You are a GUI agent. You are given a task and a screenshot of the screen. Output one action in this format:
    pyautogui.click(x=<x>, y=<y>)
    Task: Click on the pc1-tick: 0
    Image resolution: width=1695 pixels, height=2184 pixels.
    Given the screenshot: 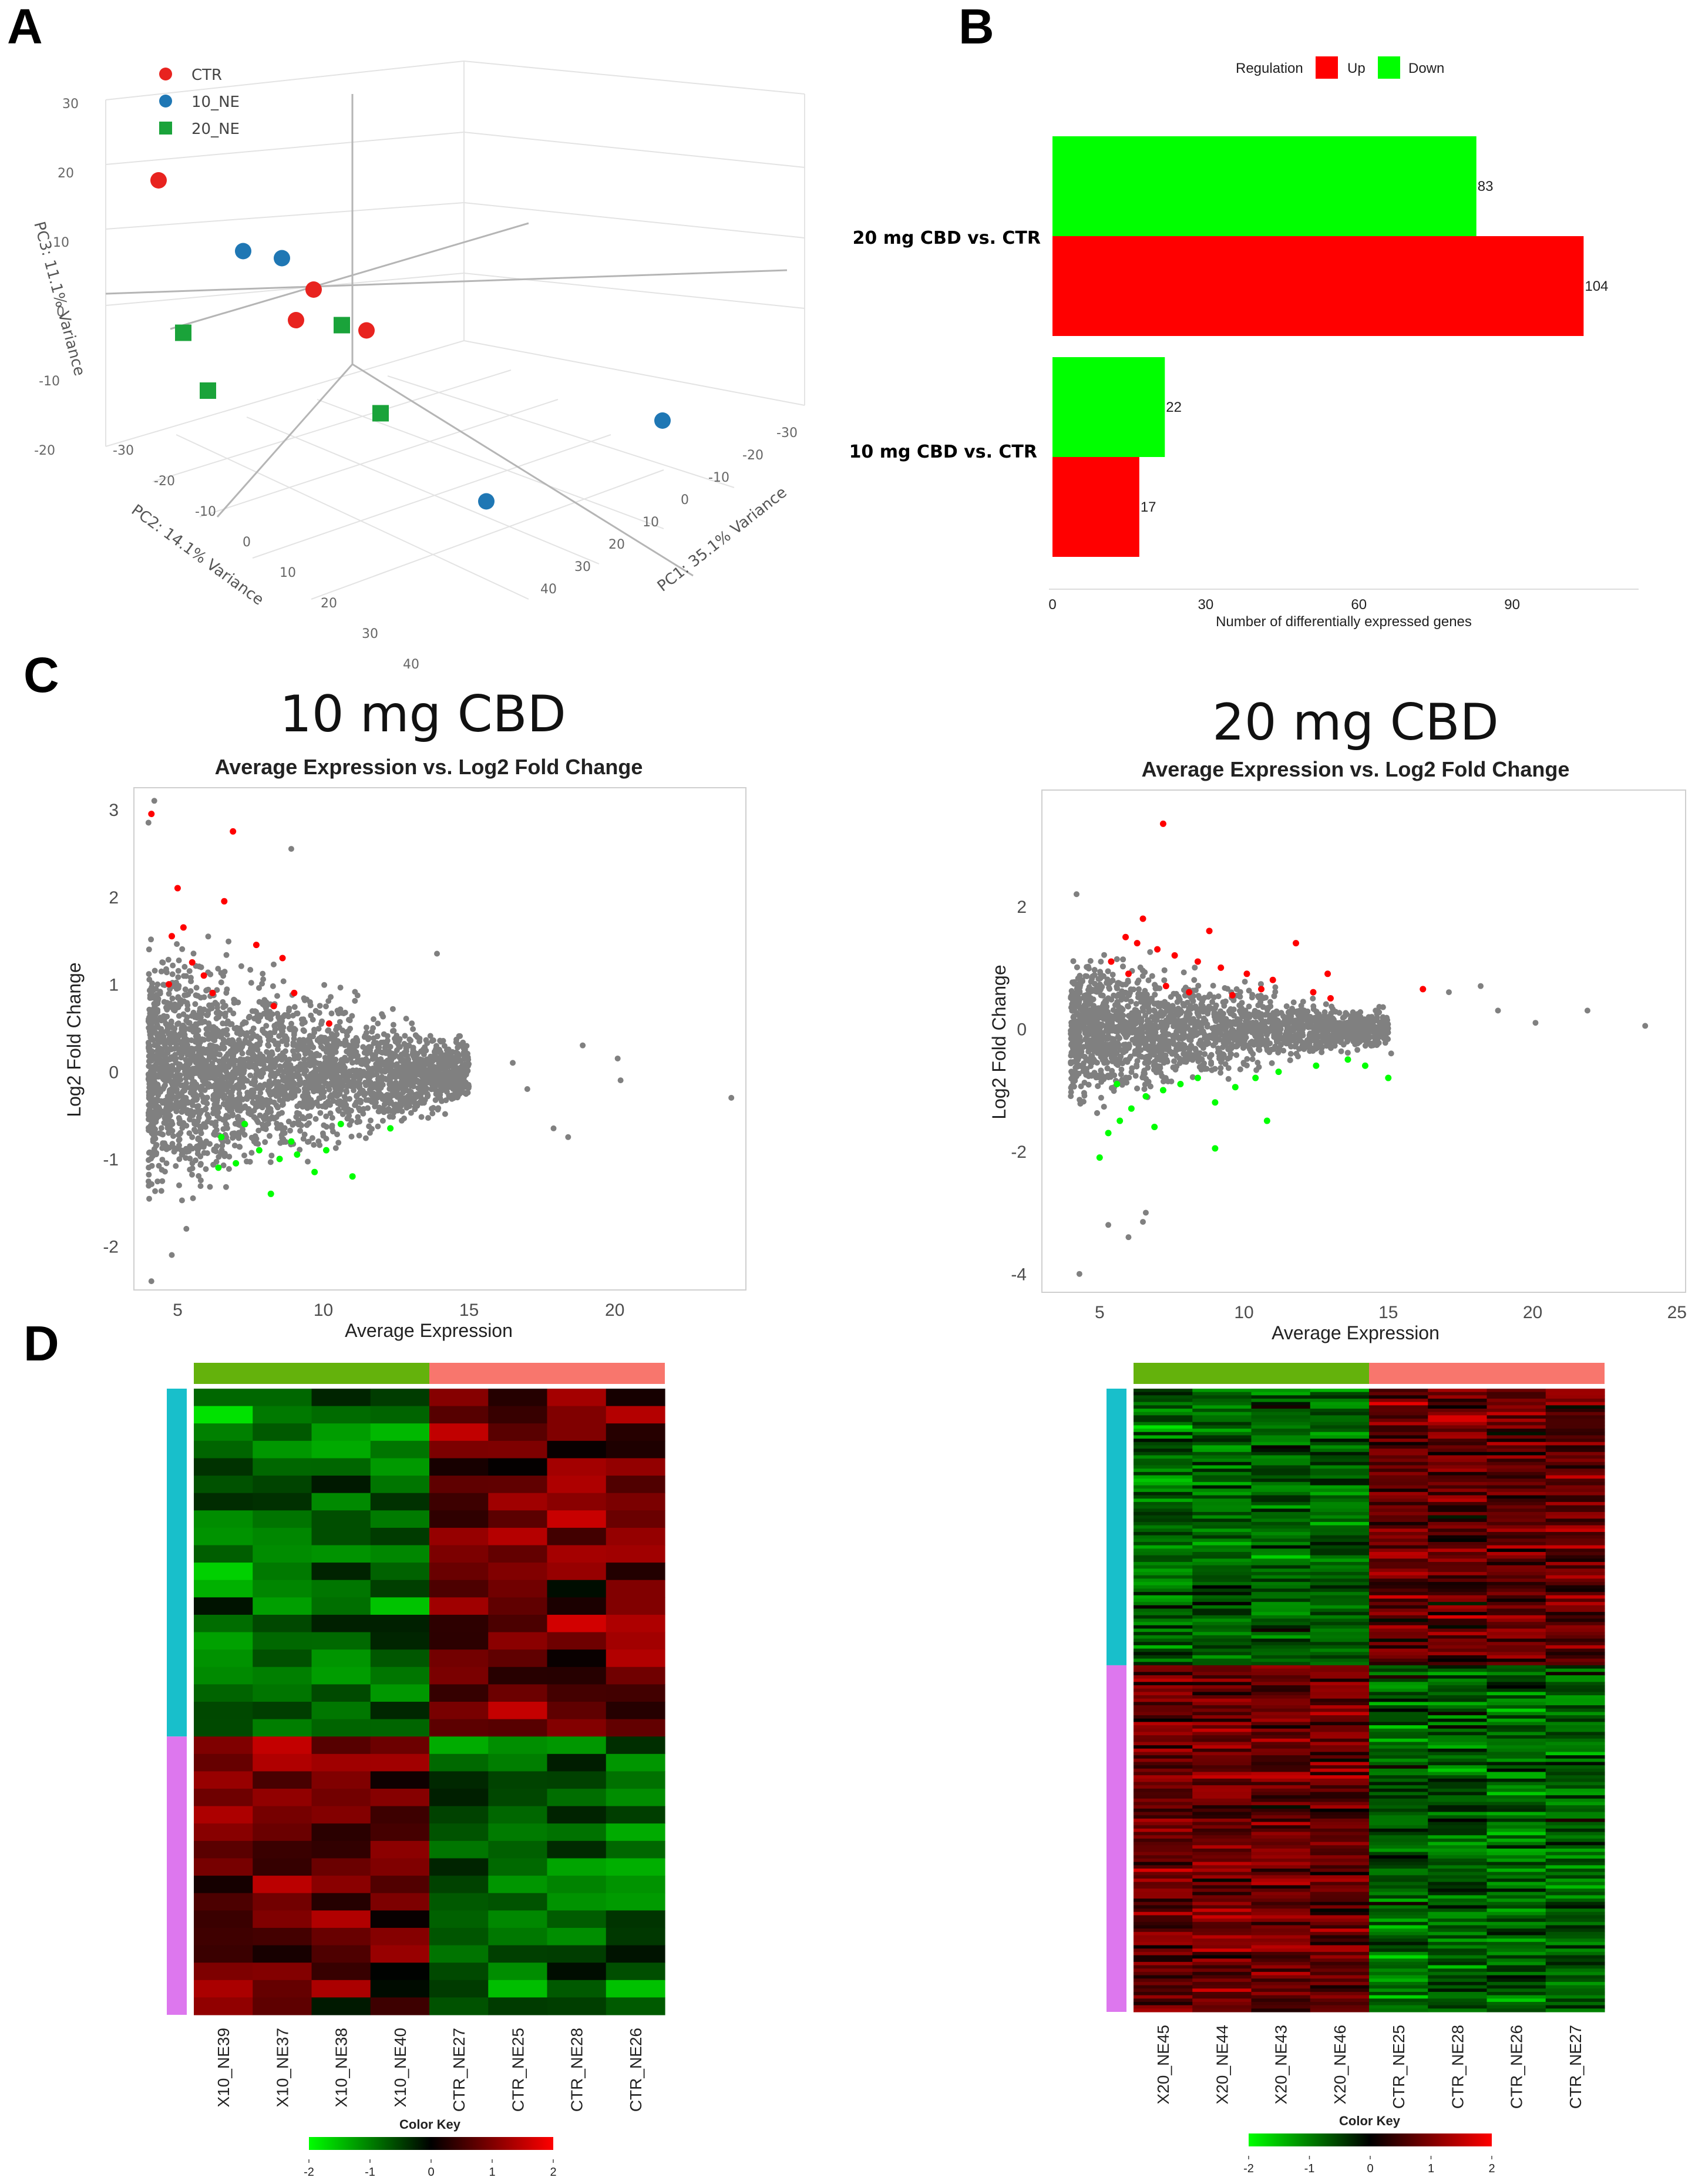 What is the action you would take?
    pyautogui.click(x=685, y=500)
    